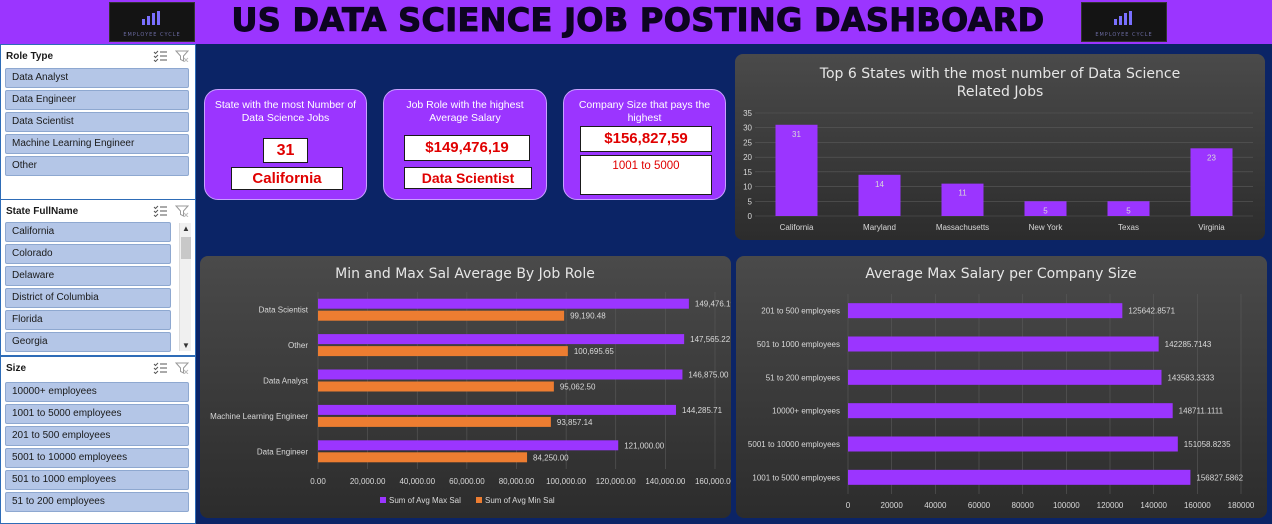 Image resolution: width=1272 pixels, height=524 pixels. What do you see at coordinates (88, 342) in the screenshot?
I see `slicer-item: Georgia` at bounding box center [88, 342].